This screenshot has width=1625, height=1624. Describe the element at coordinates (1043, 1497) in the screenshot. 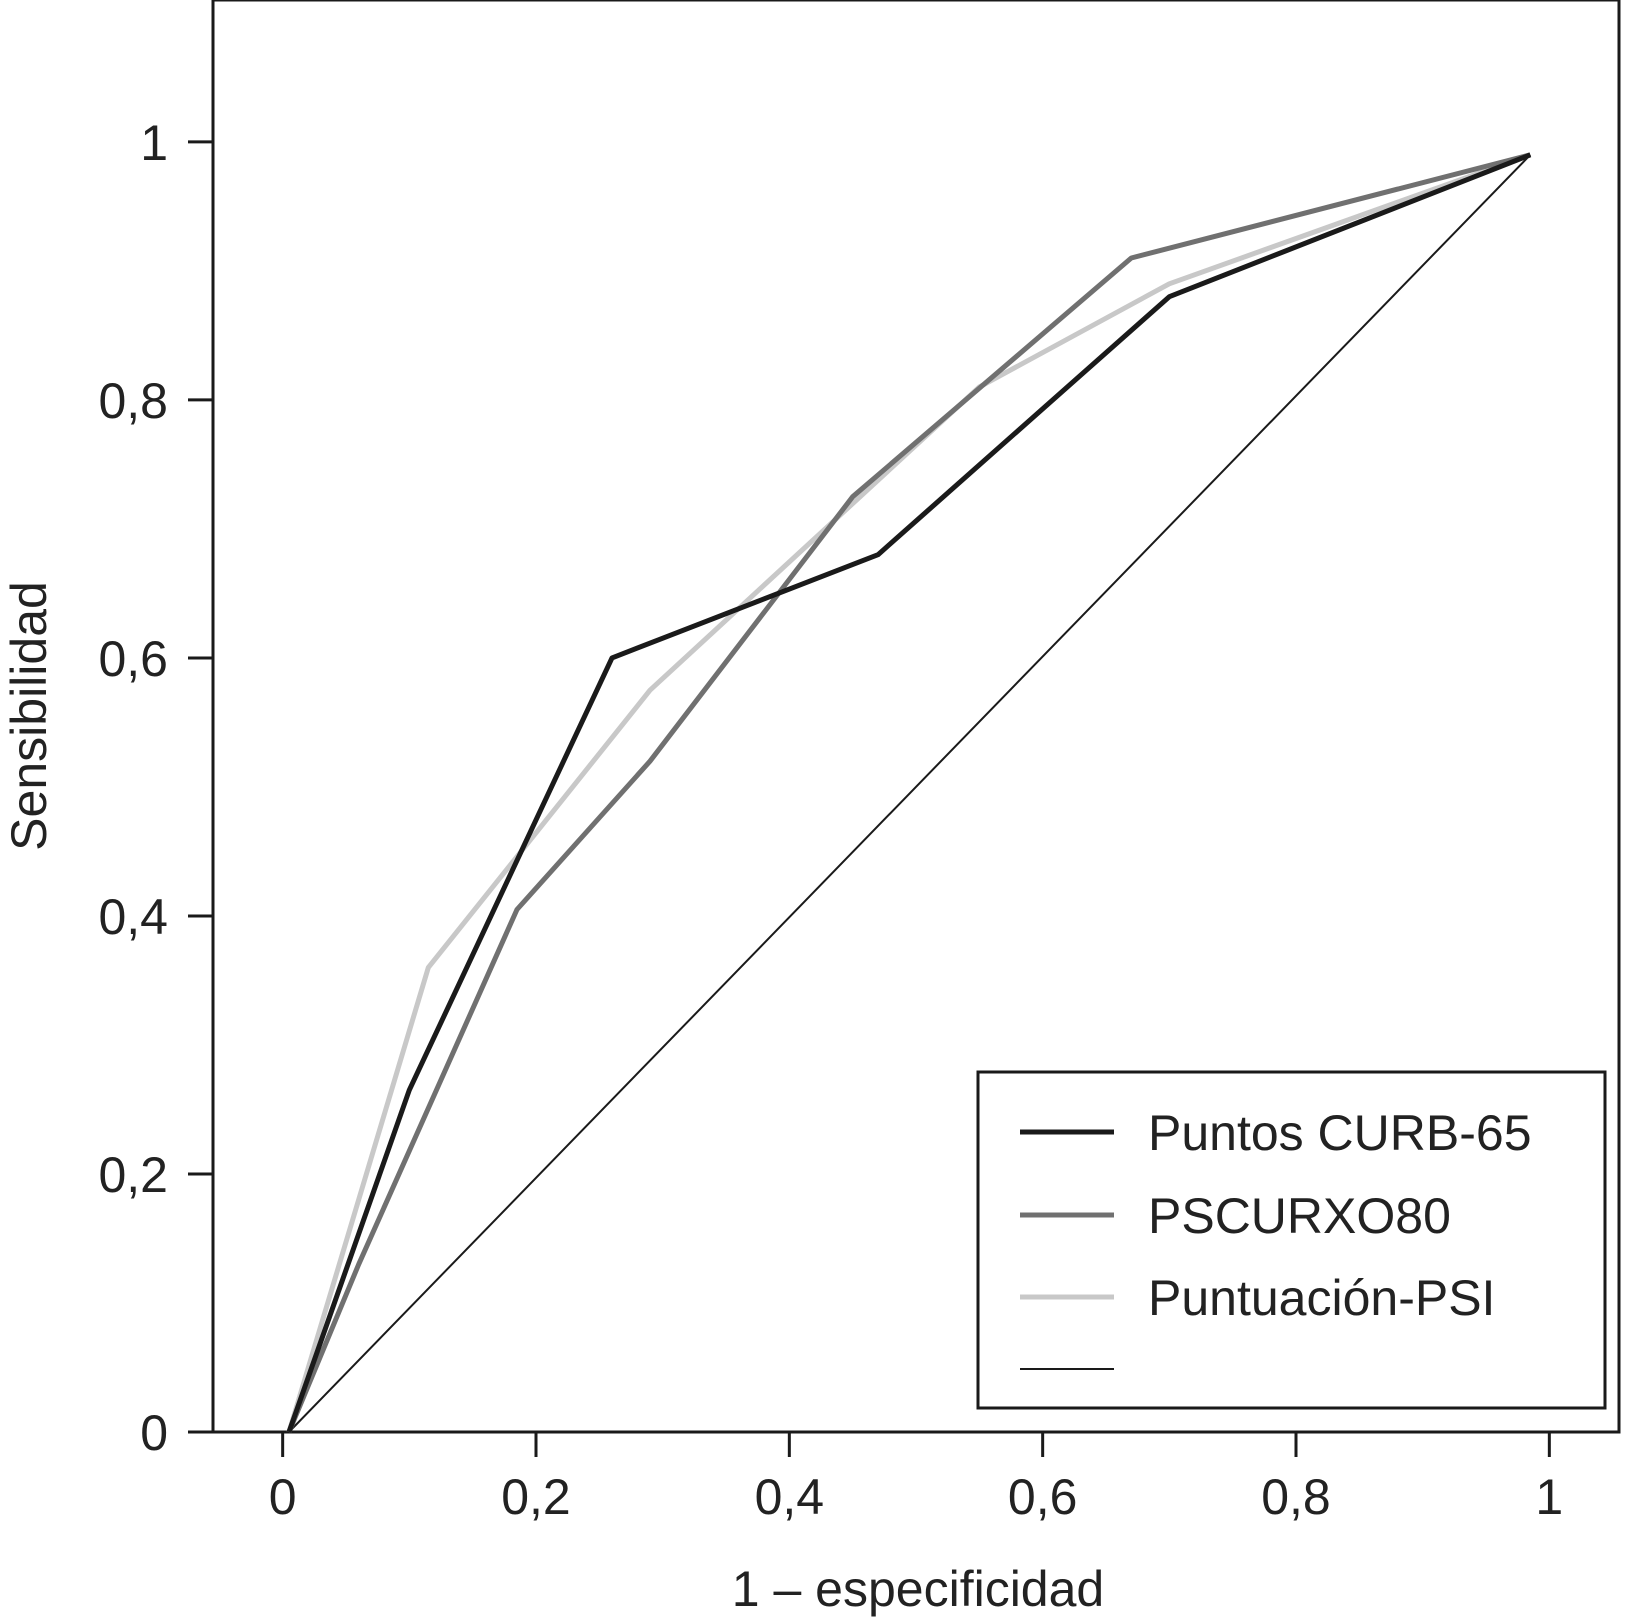

I see `x-tick-label: 0,6` at that location.